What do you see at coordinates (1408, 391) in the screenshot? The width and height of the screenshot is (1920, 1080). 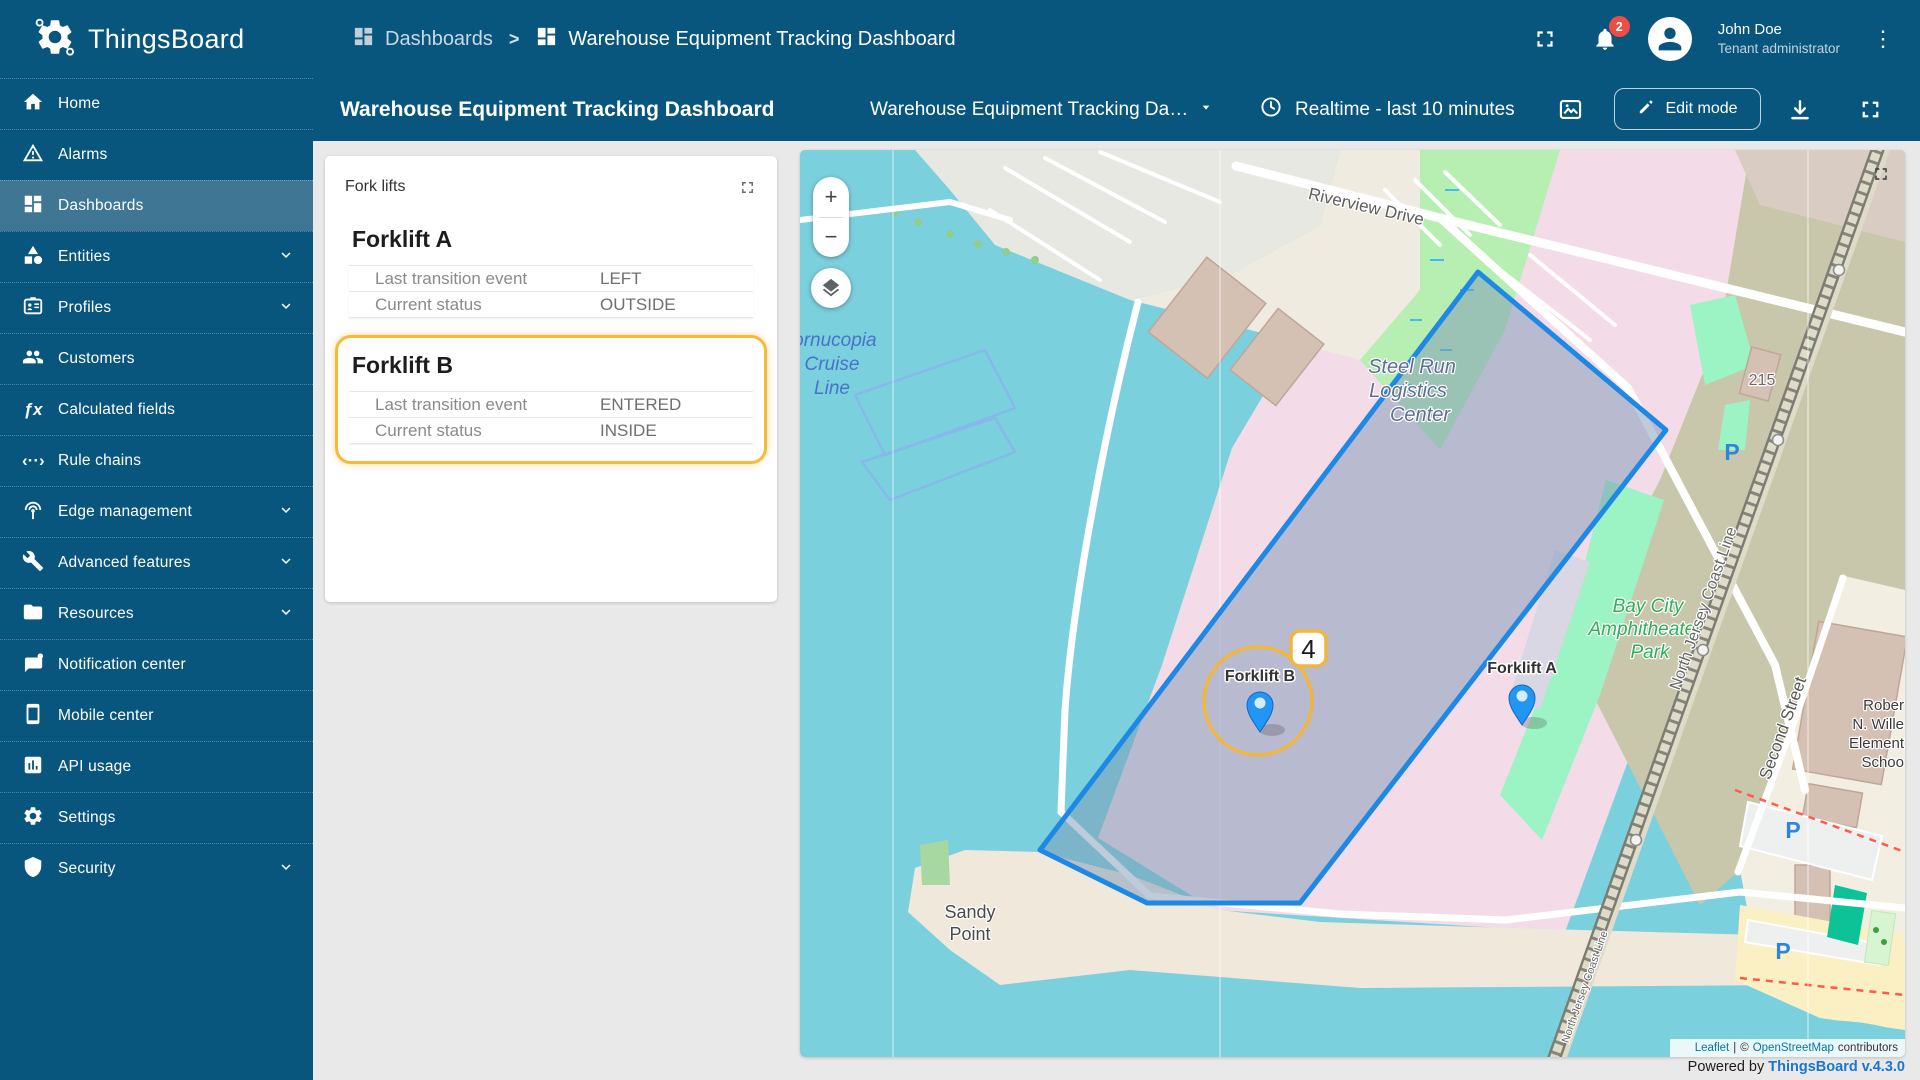 I see `svg-text: Logistics` at bounding box center [1408, 391].